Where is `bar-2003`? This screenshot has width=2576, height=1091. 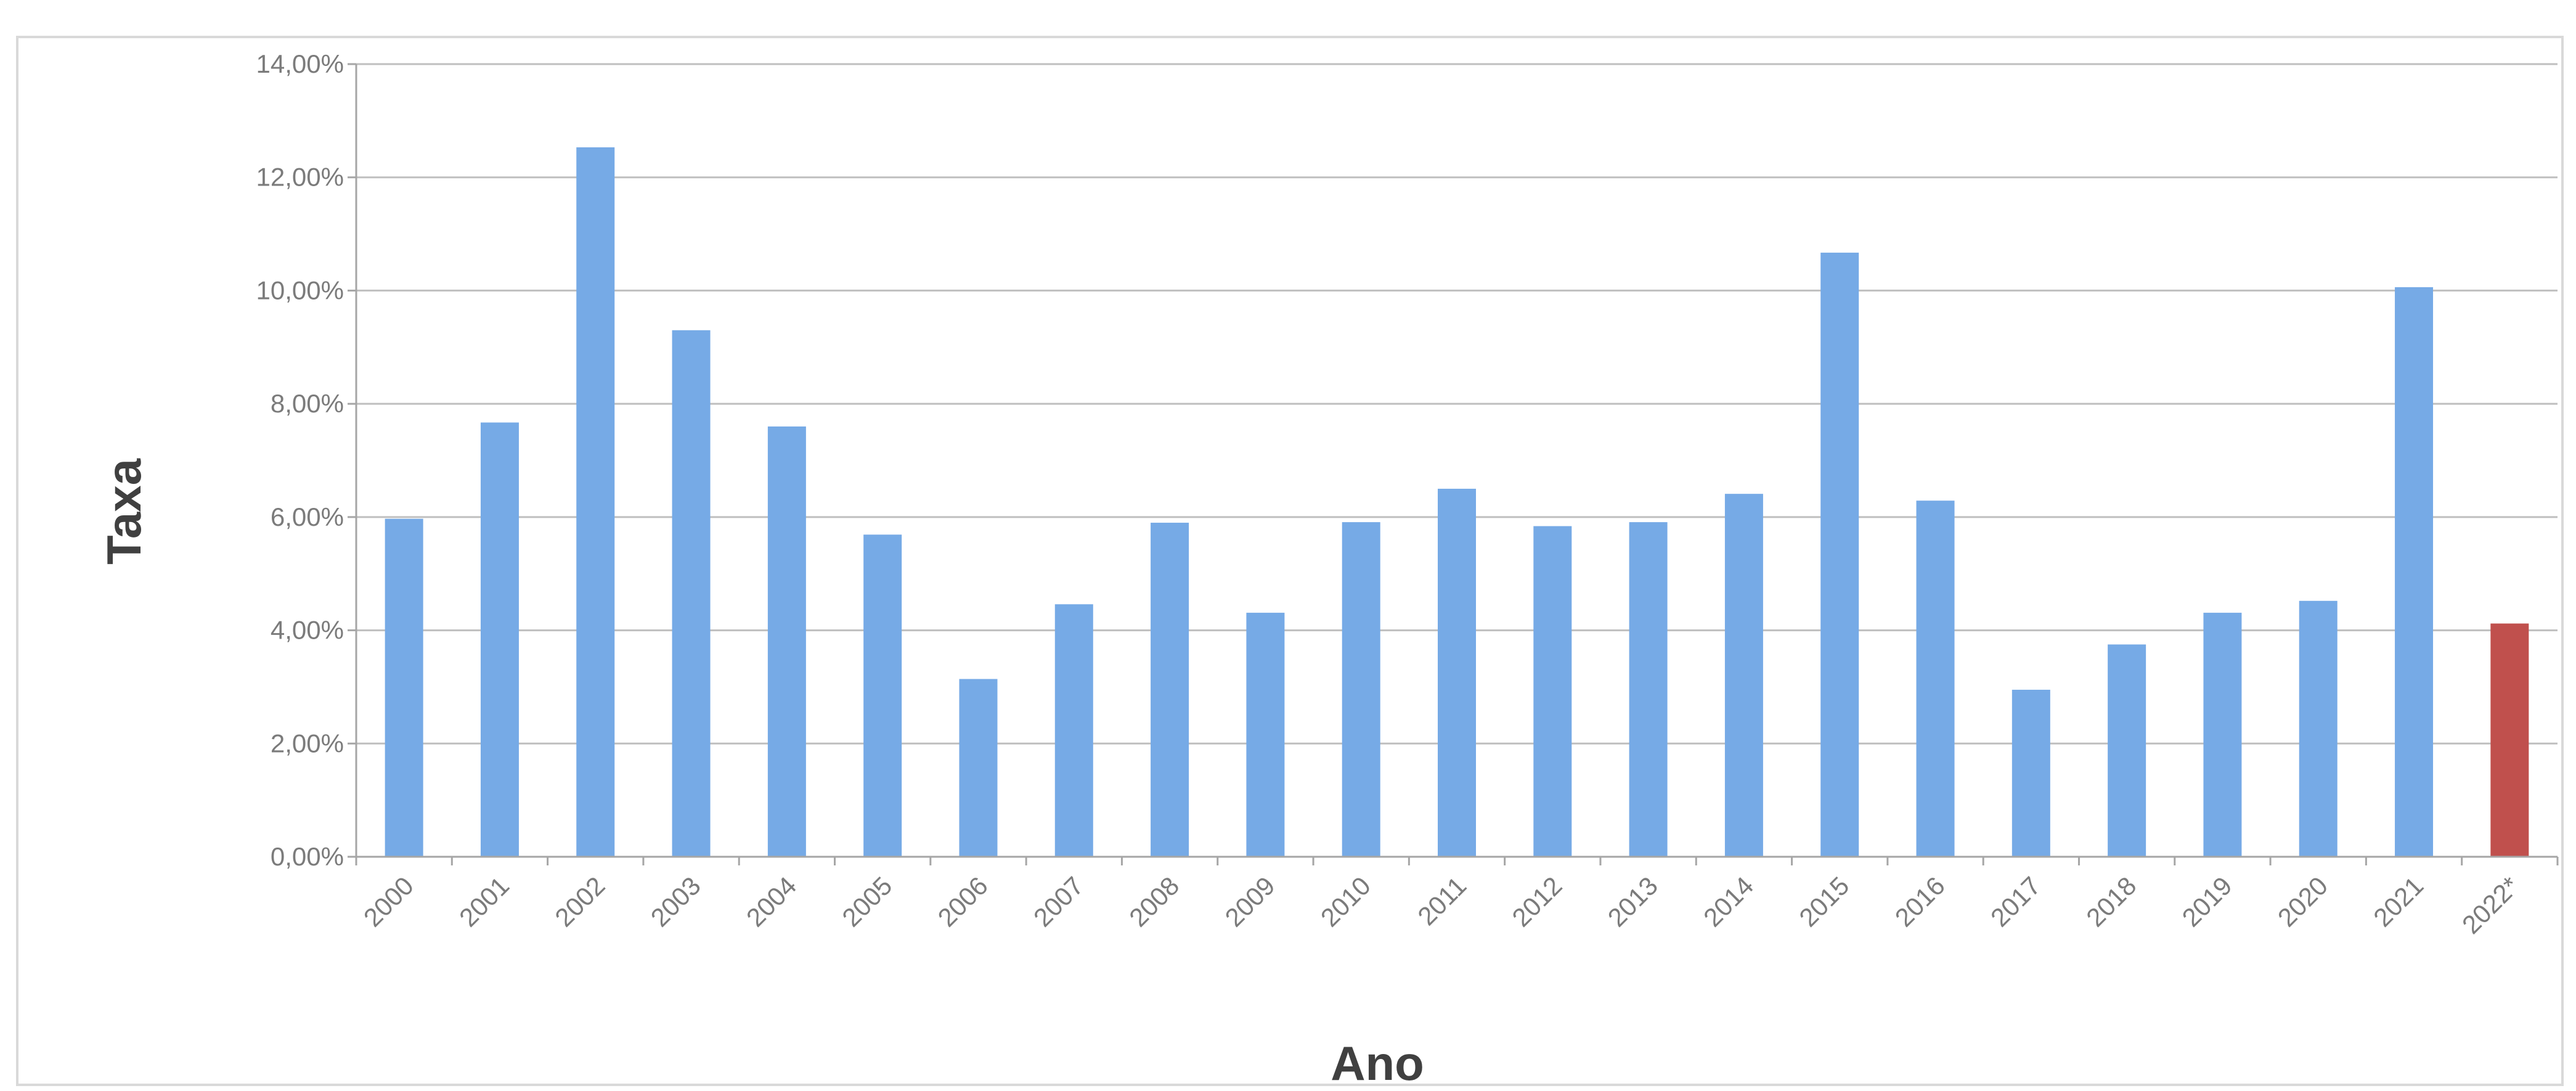
bar-2003 is located at coordinates (691, 593).